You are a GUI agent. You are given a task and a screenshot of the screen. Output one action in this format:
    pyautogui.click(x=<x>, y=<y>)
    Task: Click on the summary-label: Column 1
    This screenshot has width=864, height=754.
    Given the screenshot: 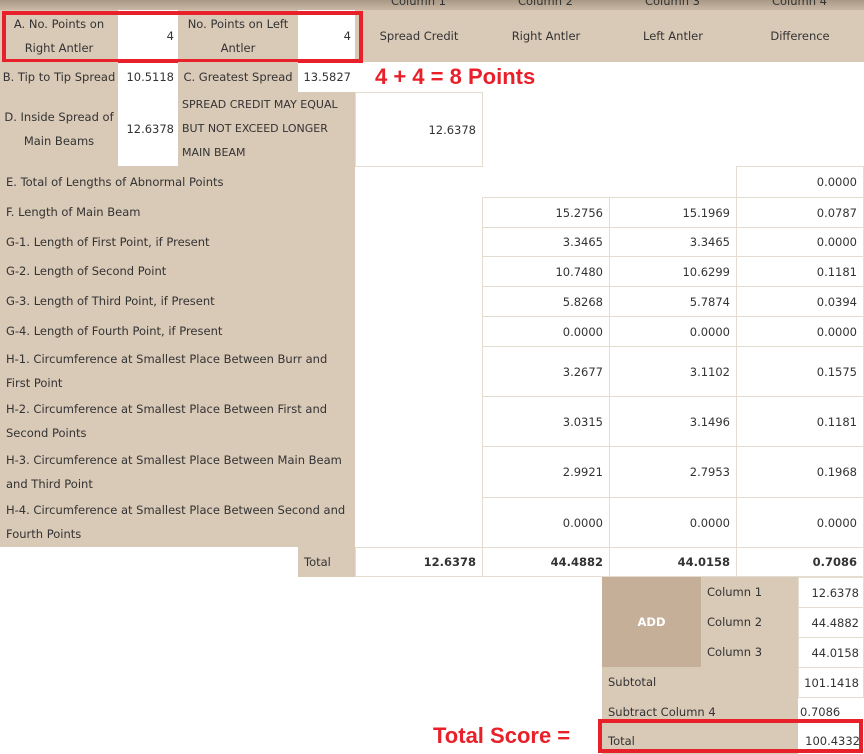 What is the action you would take?
    pyautogui.click(x=749, y=592)
    